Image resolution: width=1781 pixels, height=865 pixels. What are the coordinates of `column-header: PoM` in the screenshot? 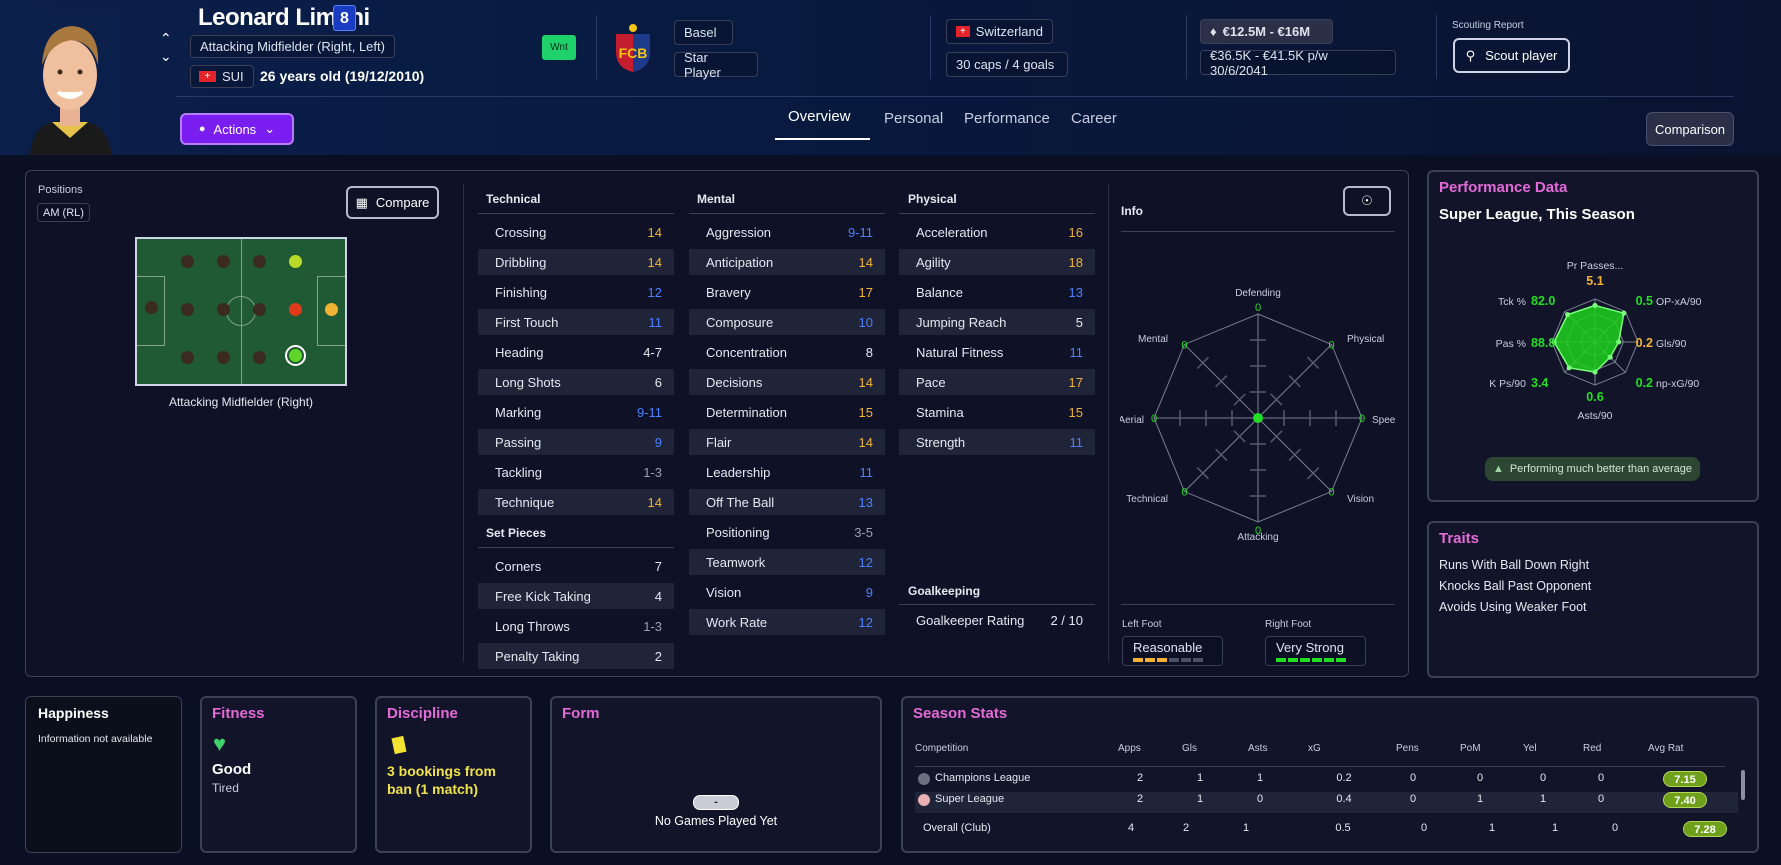 It's located at (1470, 748).